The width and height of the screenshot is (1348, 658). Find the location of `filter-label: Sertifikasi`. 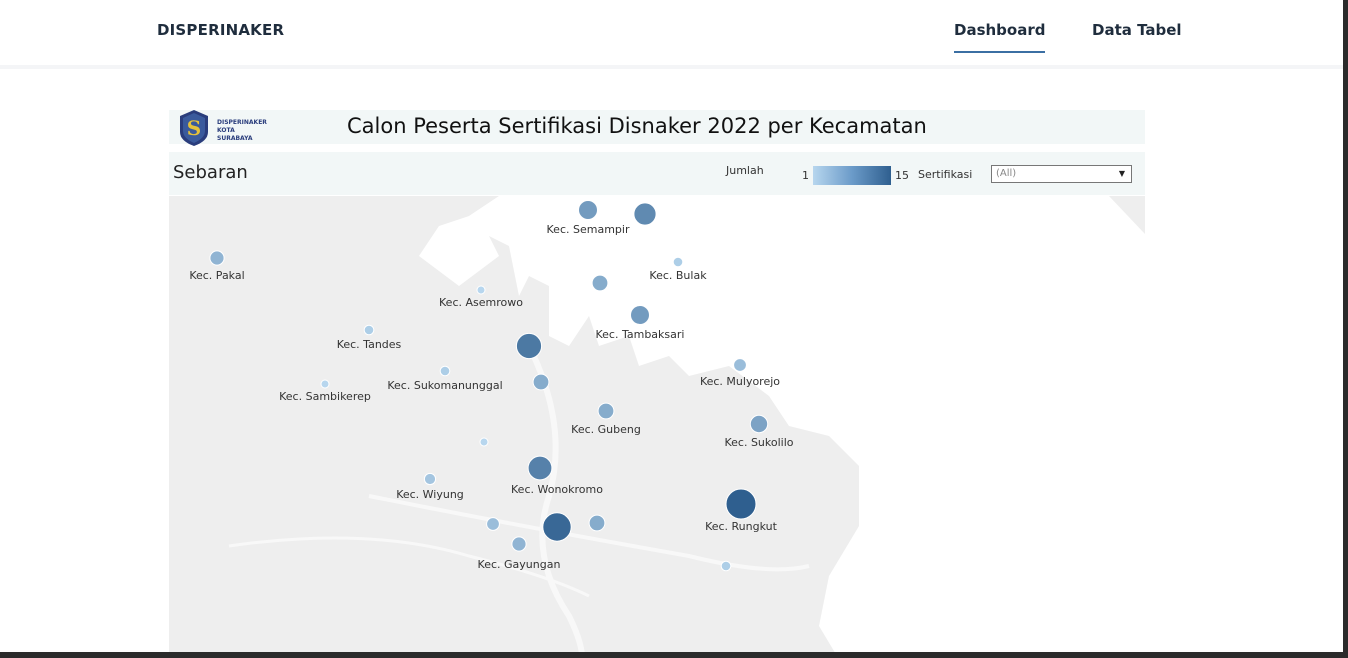

filter-label: Sertifikasi is located at coordinates (945, 174).